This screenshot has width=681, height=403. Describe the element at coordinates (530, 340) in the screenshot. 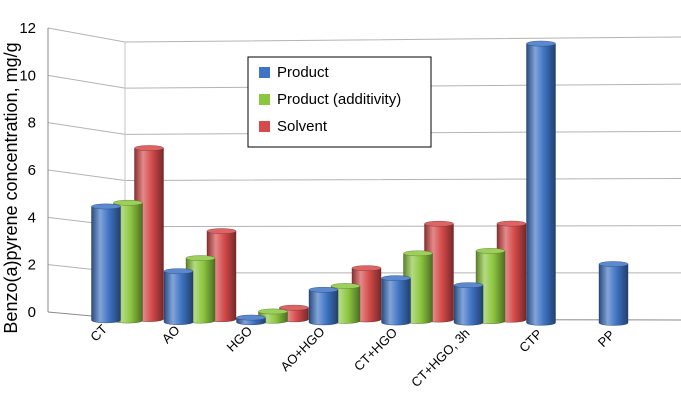

I see `x-tick-label: CTP` at that location.